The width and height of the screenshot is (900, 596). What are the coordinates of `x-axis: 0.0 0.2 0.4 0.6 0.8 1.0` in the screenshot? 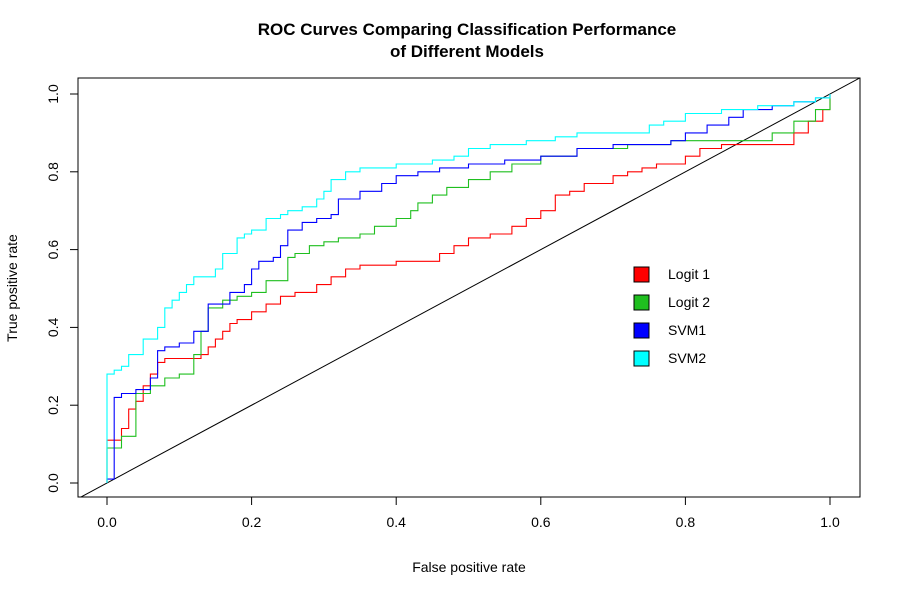 It's located at (468, 513).